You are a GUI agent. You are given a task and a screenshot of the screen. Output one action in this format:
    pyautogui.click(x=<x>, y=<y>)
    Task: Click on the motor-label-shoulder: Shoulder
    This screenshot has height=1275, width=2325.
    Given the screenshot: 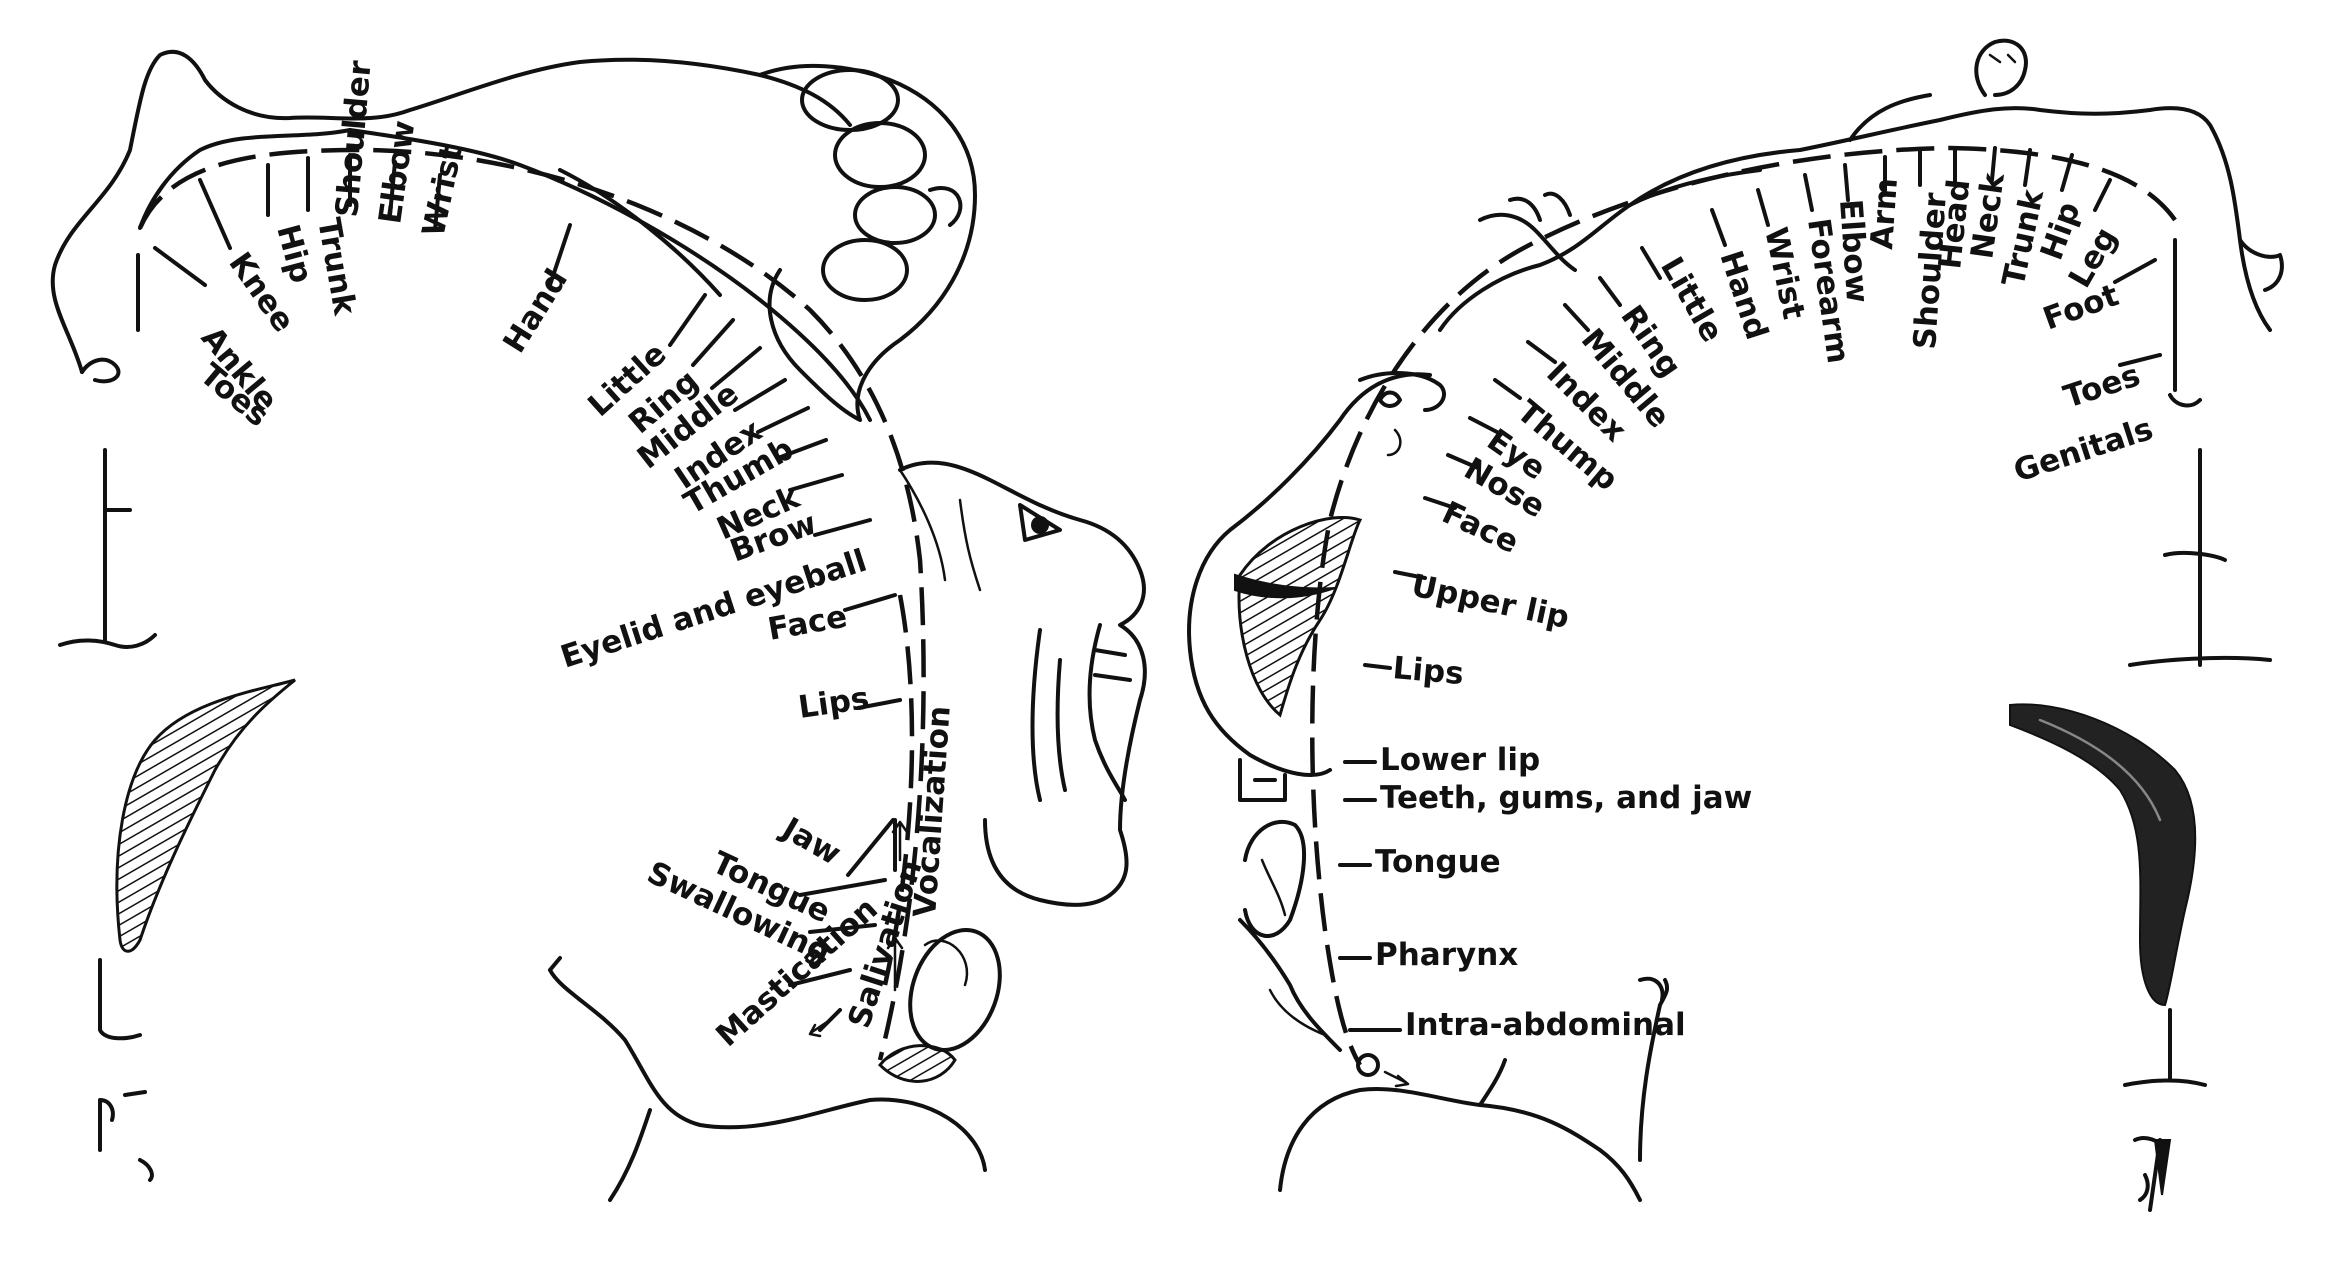 What is the action you would take?
    pyautogui.click(x=354, y=139)
    